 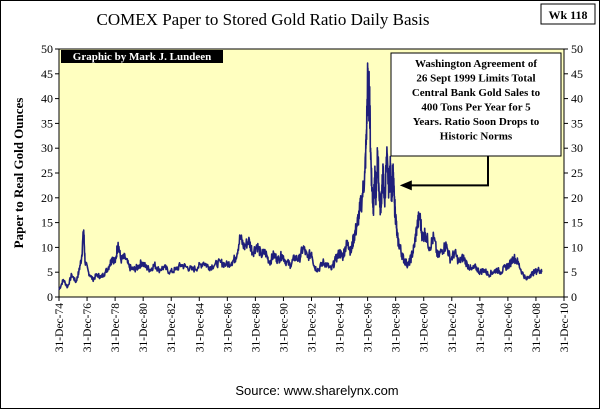 I want to click on annotation-line: Historic Norms, so click(x=476, y=137).